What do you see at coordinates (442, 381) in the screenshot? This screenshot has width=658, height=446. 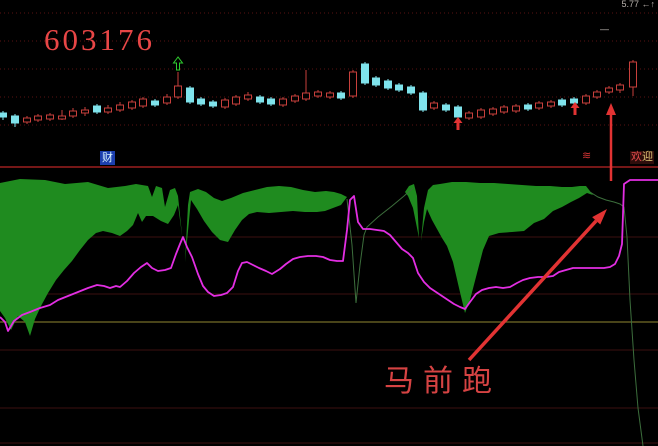 I see `annotation-text: 马前跑` at bounding box center [442, 381].